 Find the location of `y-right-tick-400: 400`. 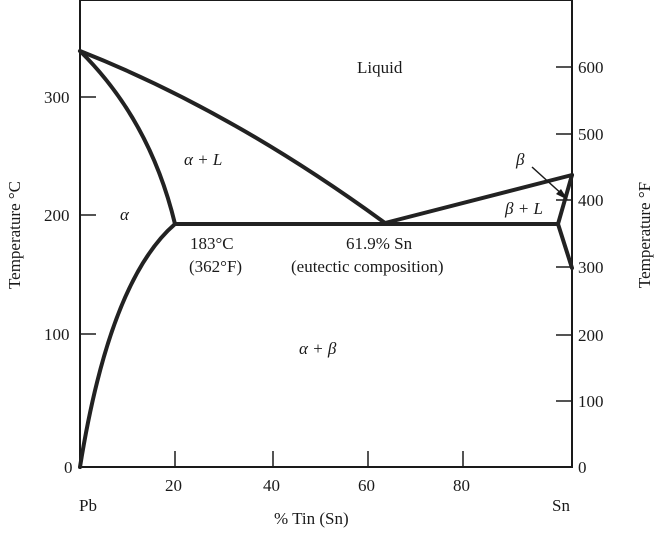

y-right-tick-400: 400 is located at coordinates (591, 200).